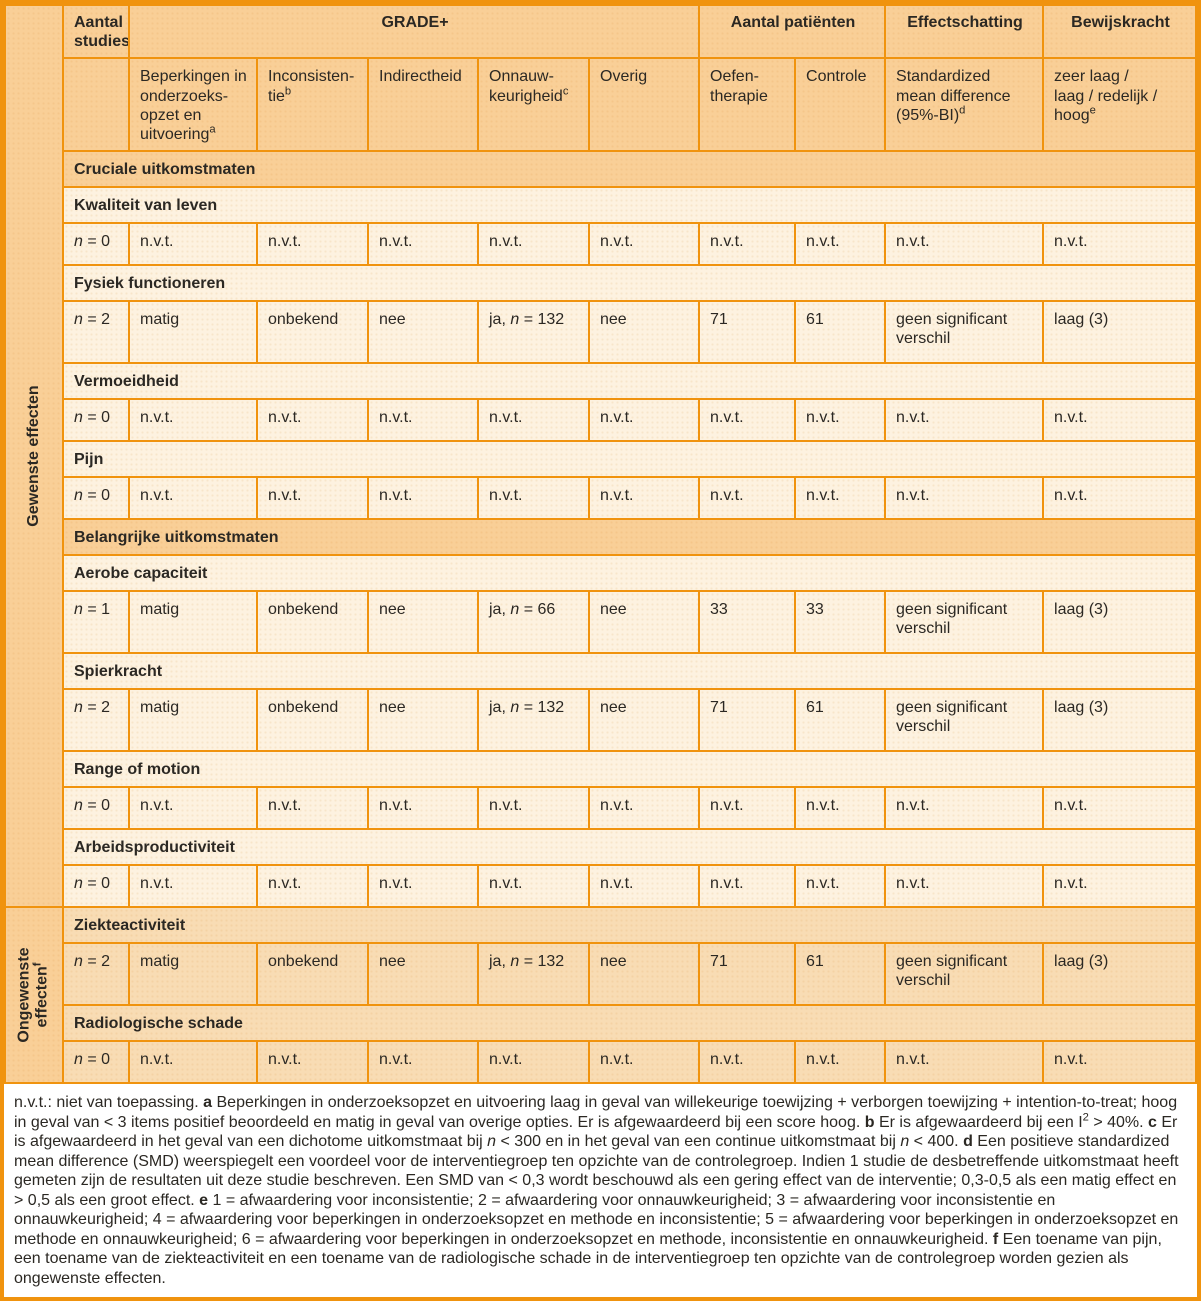 This screenshot has height=1301, width=1201. I want to click on header-bewijskracht: Bewijskracht, so click(1119, 31).